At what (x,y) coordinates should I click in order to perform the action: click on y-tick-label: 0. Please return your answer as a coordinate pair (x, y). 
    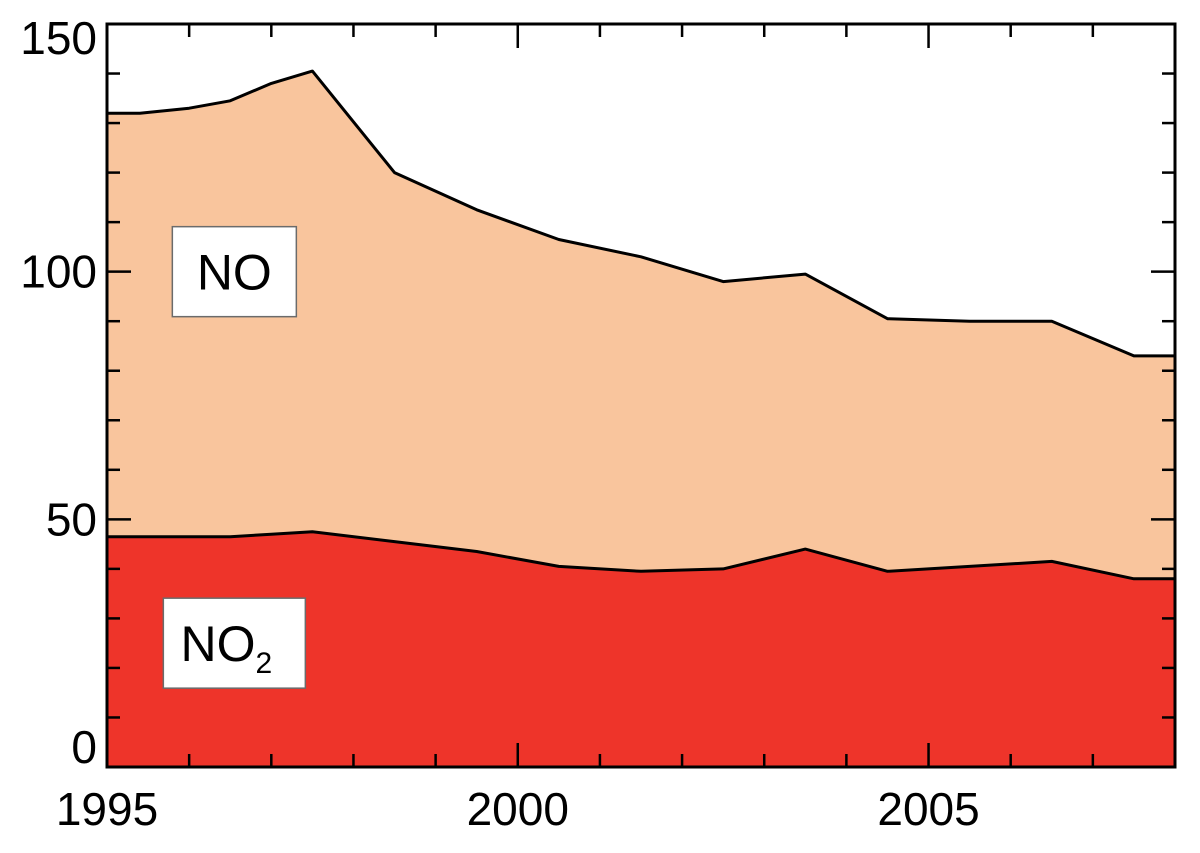
    Looking at the image, I should click on (84, 747).